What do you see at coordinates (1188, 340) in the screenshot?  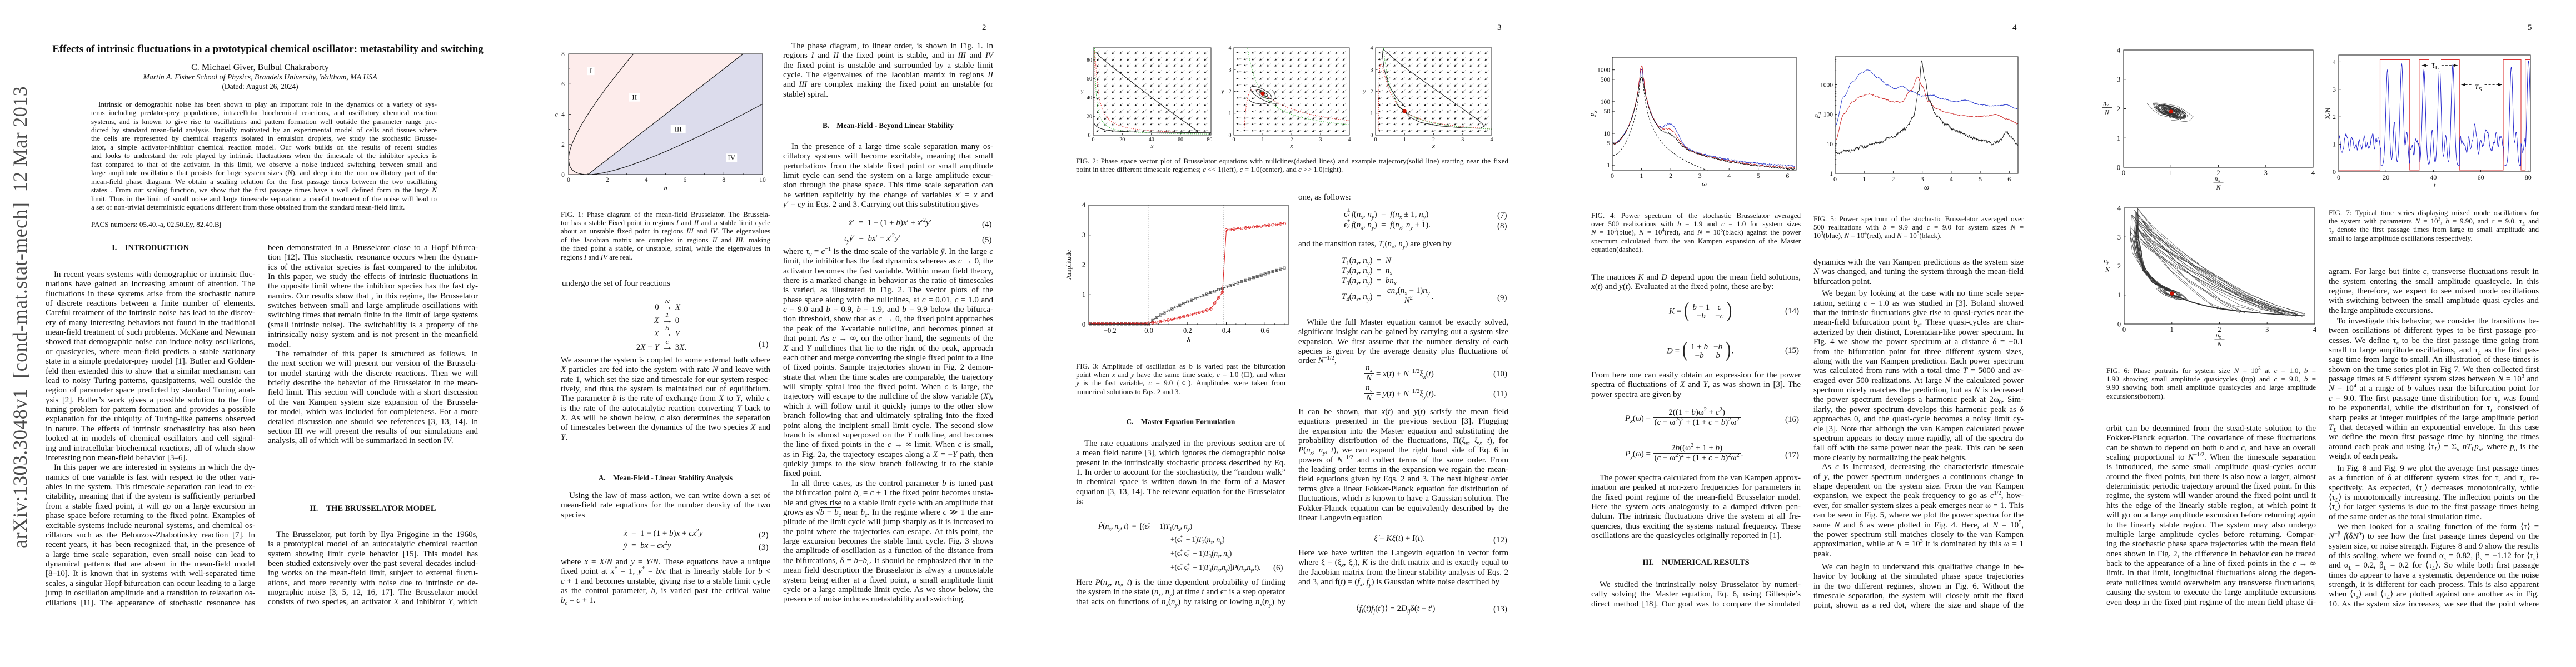 I see `svg-text: δ` at bounding box center [1188, 340].